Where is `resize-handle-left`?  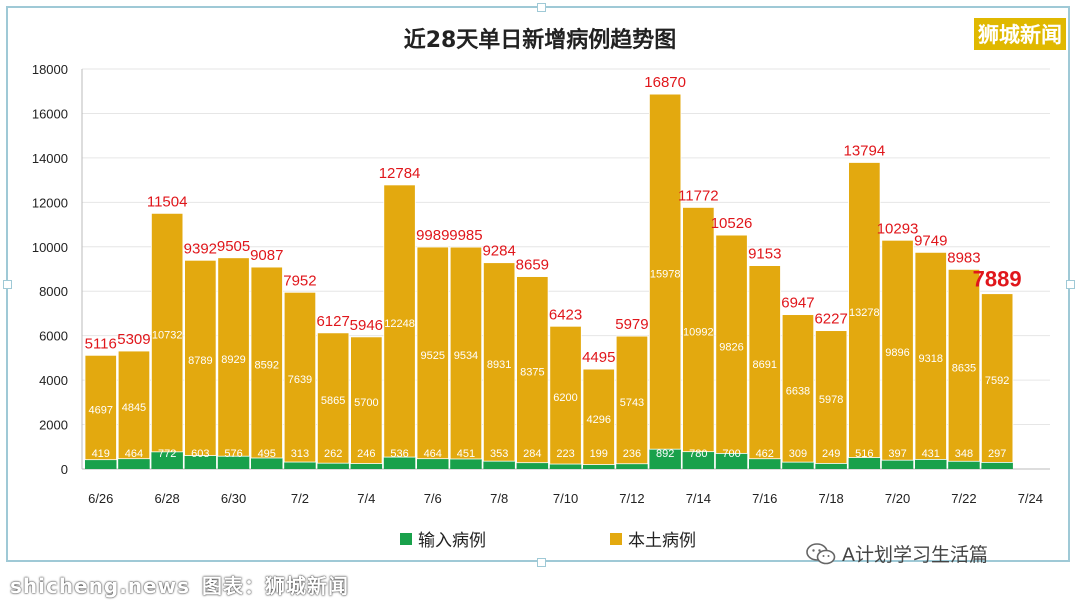 resize-handle-left is located at coordinates (7, 284).